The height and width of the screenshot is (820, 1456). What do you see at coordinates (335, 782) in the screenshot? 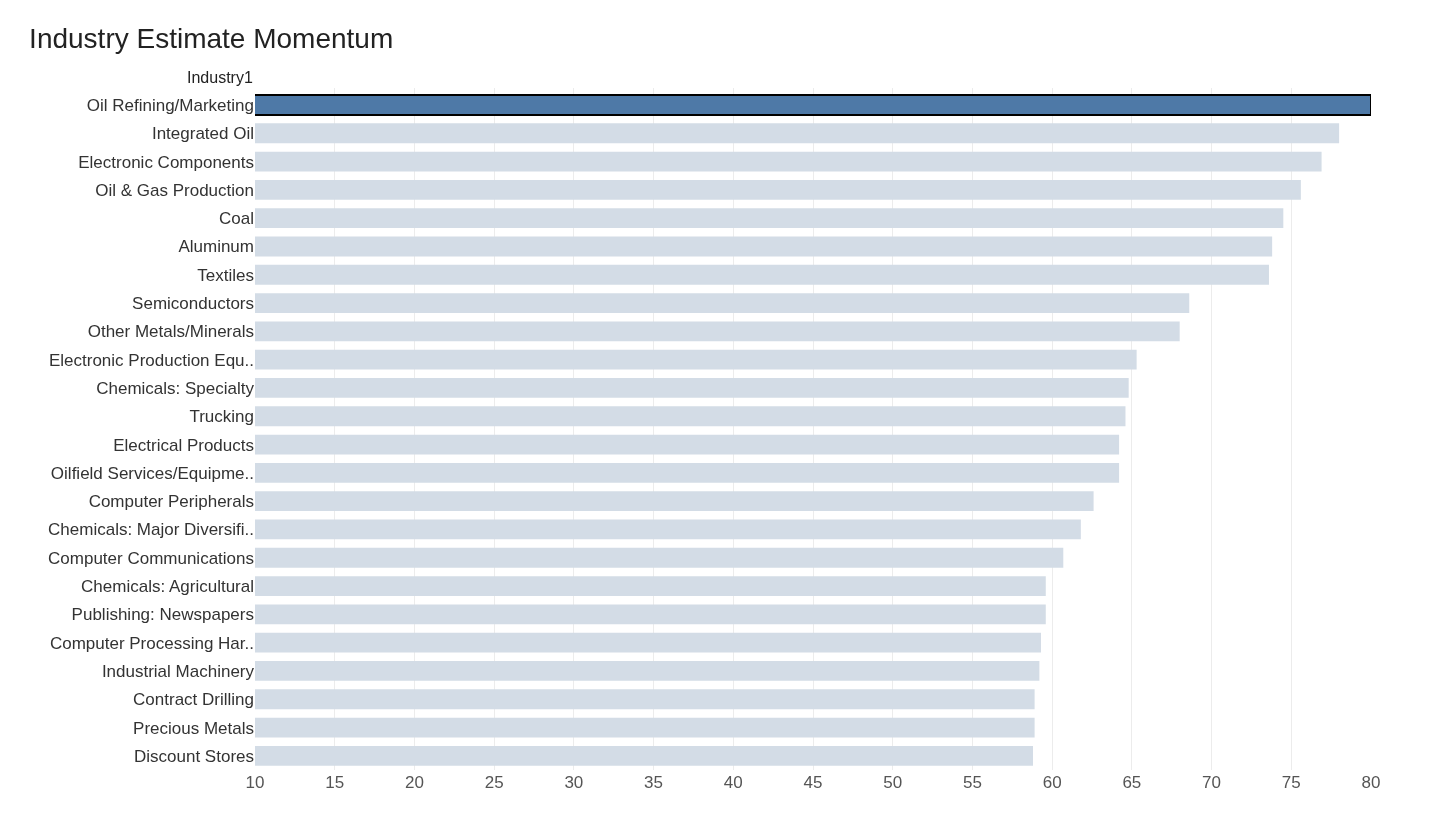
I see `x-tick-label: 15` at bounding box center [335, 782].